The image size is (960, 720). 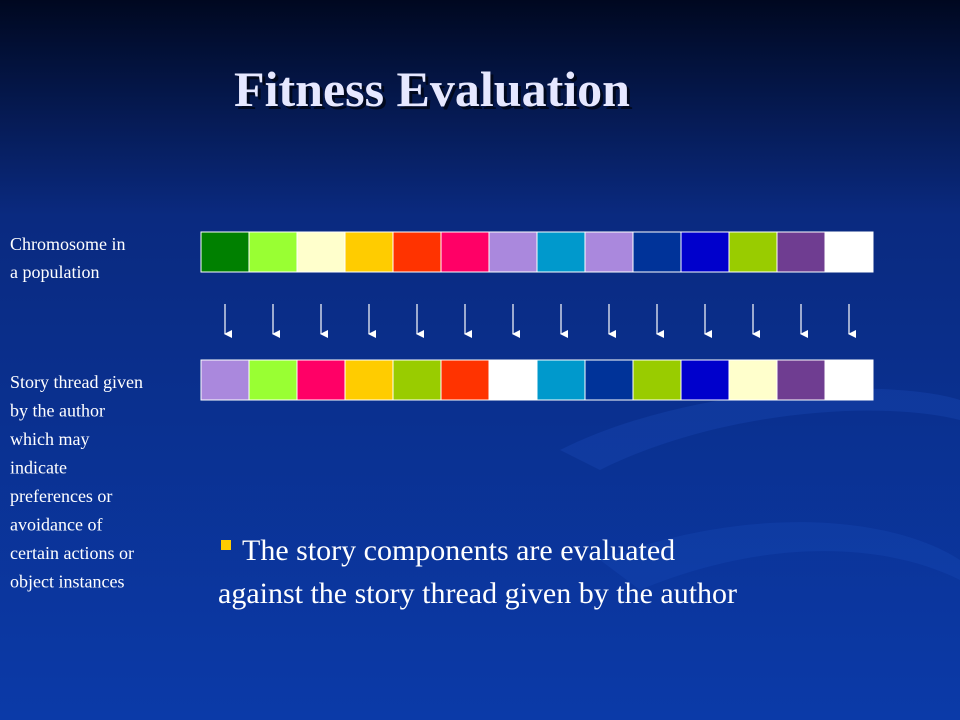 I want to click on label-line: Chromosome in, so click(x=68, y=244).